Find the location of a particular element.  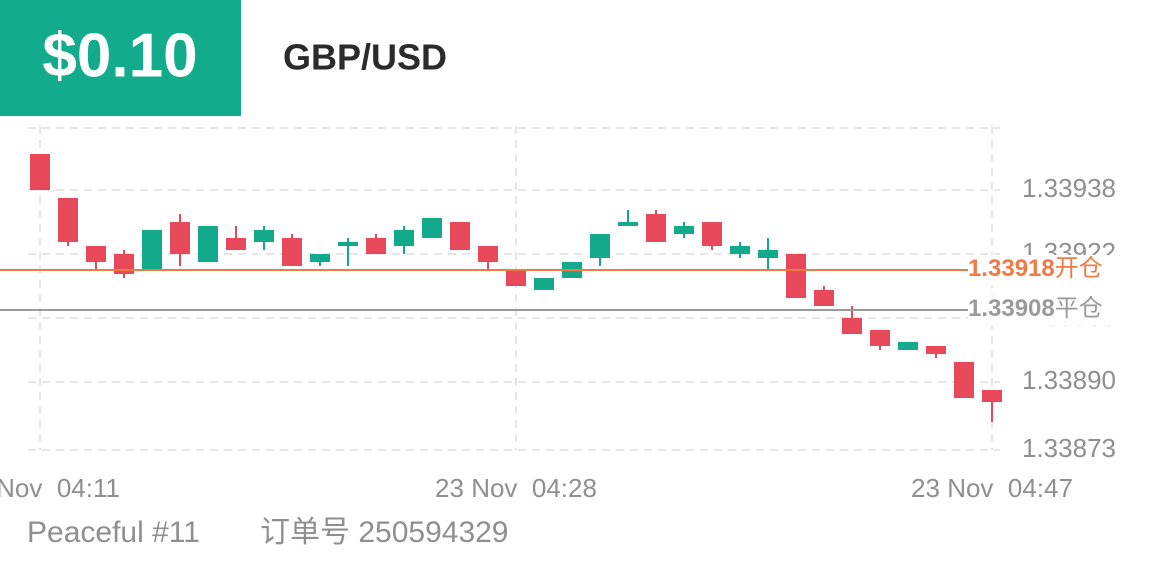

pnl-badge is located at coordinates (120, 58).